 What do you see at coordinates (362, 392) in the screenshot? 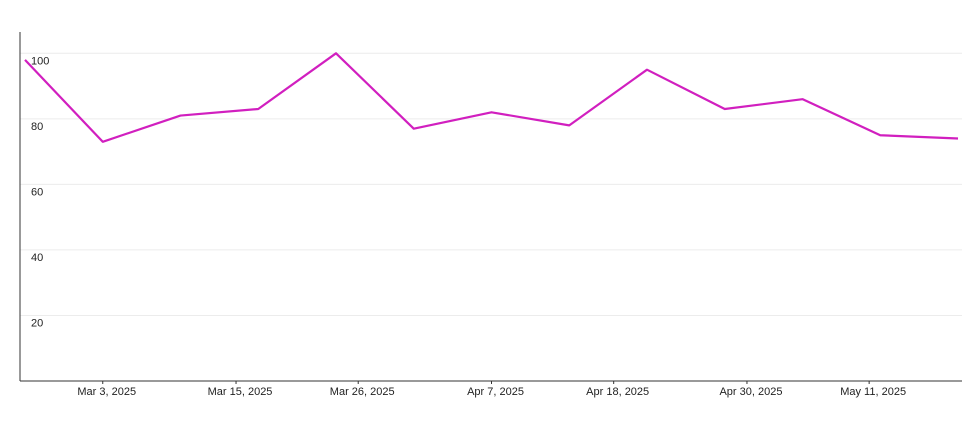
I see `x-tick-label: Mar 26, 2025` at bounding box center [362, 392].